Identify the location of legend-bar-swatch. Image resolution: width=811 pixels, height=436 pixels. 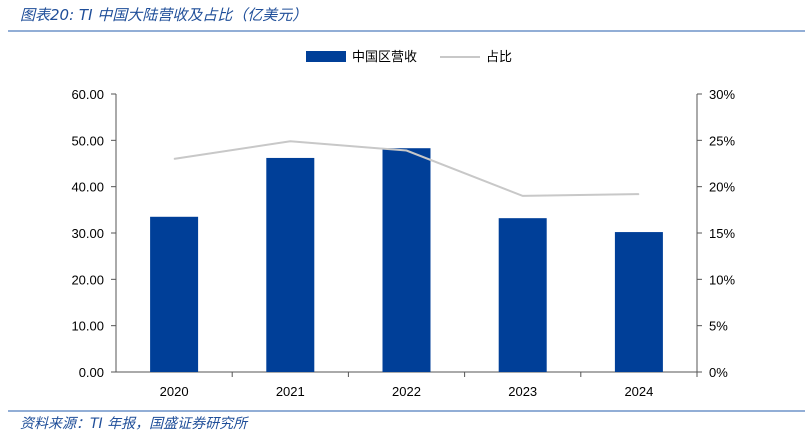
(326, 56).